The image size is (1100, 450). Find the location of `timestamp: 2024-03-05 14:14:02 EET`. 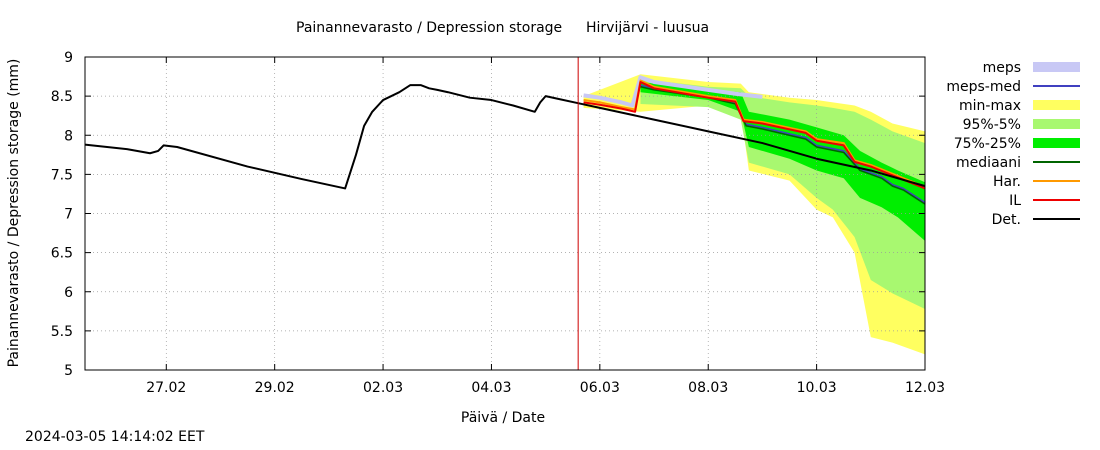

timestamp: 2024-03-05 14:14:02 EET is located at coordinates (115, 437).